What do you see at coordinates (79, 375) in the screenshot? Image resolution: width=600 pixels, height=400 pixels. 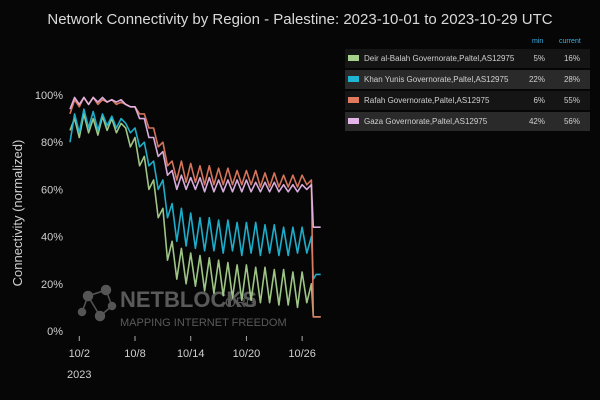 I see `x-year-label: 2023` at bounding box center [79, 375].